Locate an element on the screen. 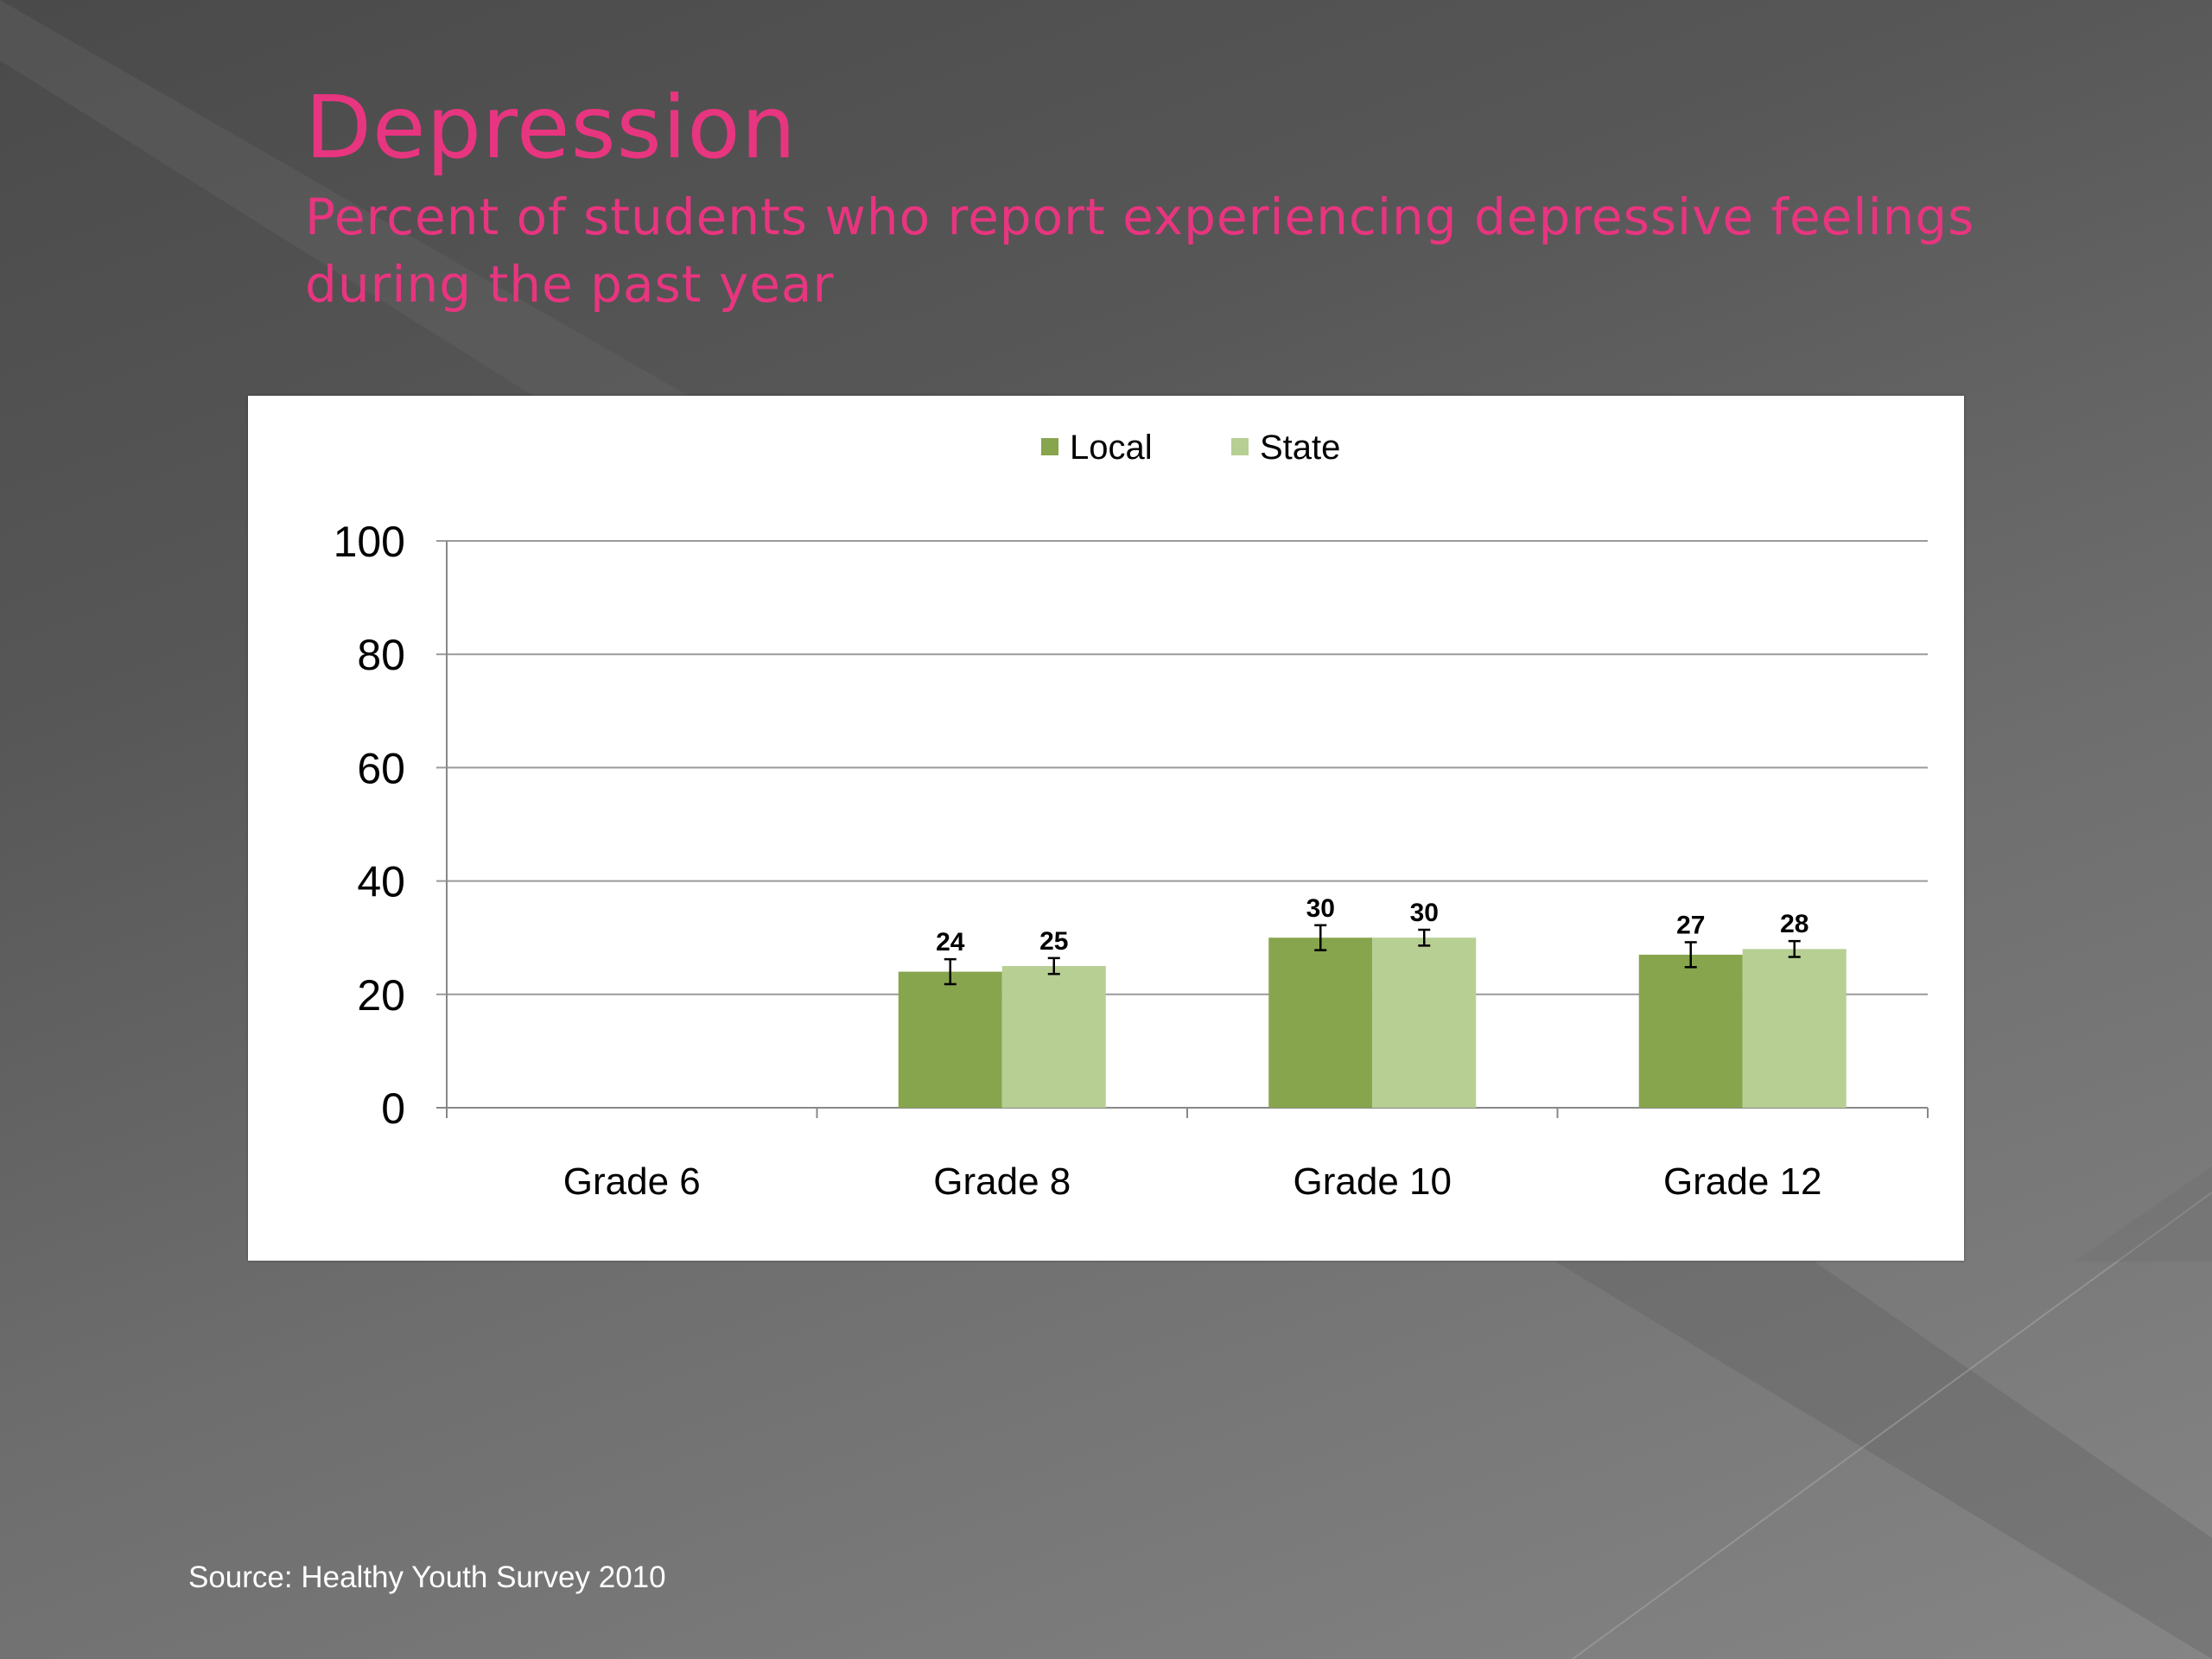 The width and height of the screenshot is (2212, 1659). x-tick-label: Grade 12 is located at coordinates (1742, 1181).